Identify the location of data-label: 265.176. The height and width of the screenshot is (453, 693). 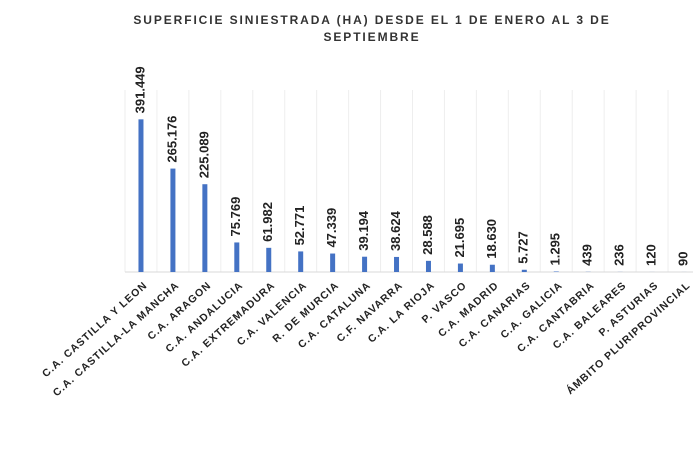
(171, 139).